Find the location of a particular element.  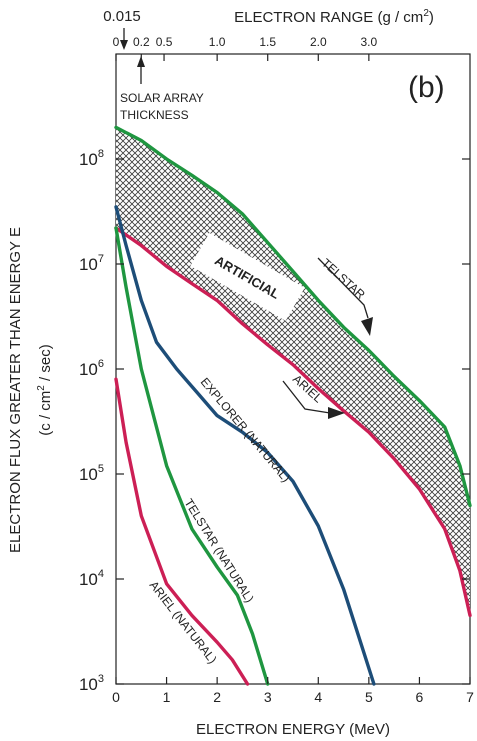

series-line-ariel-natural is located at coordinates (182, 531).